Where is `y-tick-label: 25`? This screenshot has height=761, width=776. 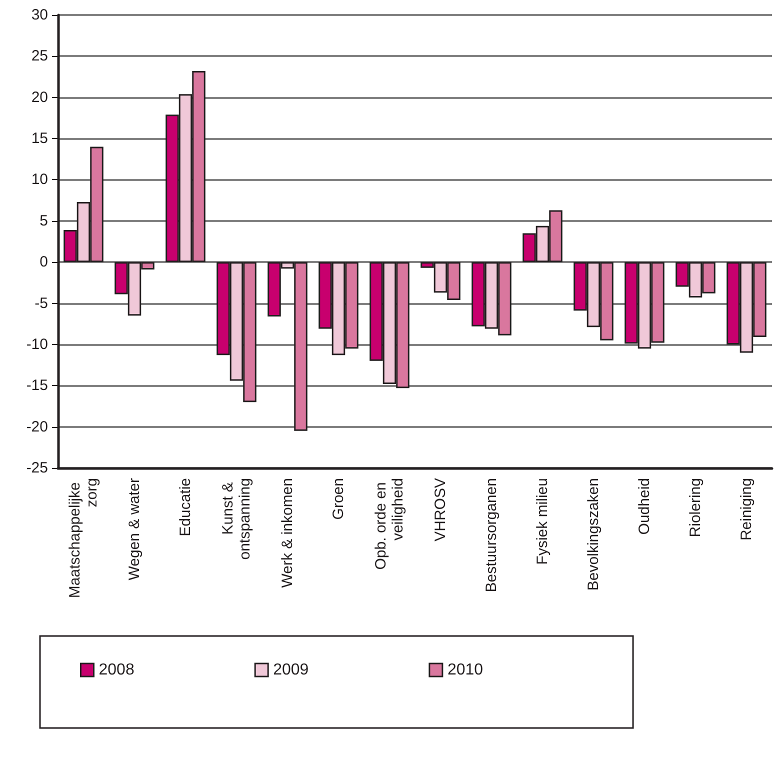 y-tick-label: 25 is located at coordinates (39, 56).